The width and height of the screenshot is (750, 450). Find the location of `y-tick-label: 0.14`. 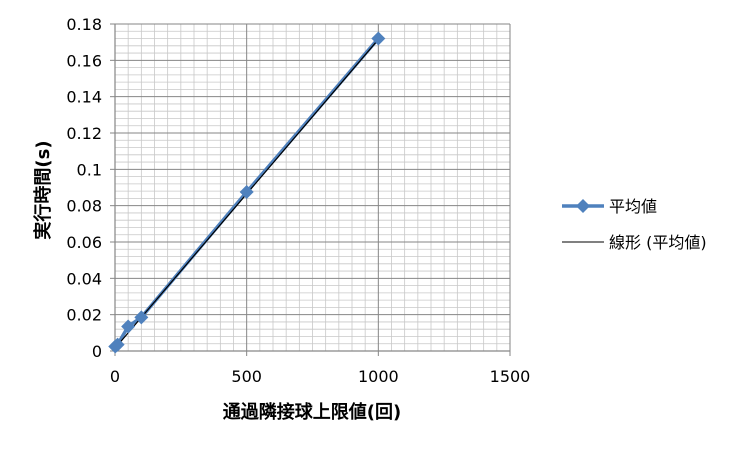

y-tick-label: 0.14 is located at coordinates (84, 97).